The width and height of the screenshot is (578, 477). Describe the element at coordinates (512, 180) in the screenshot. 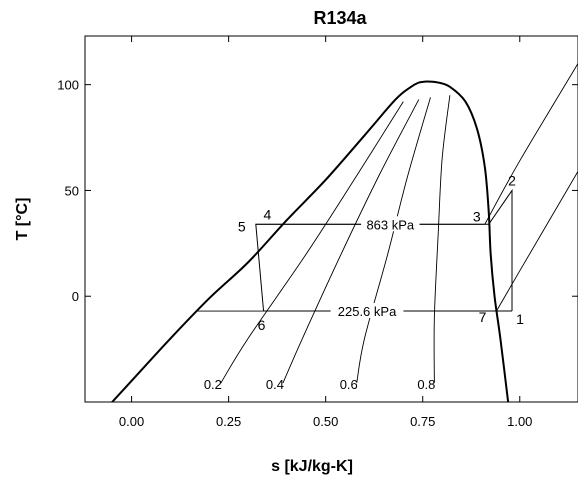

I see `cycle-point-label: 2` at that location.